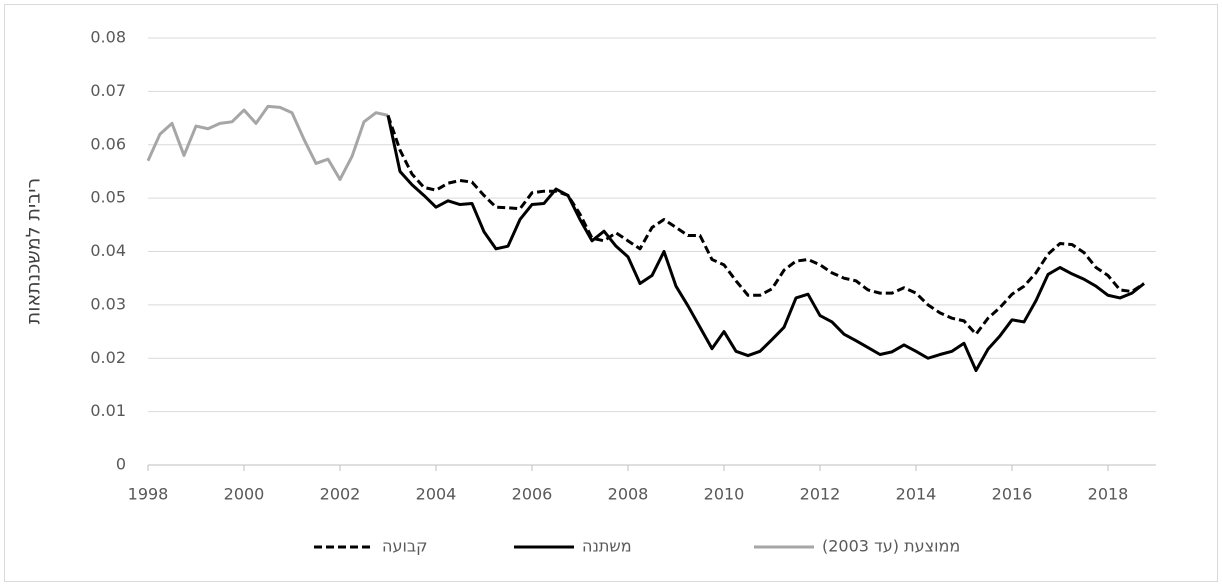  Describe the element at coordinates (404, 546) in the screenshot. I see `legend-label: קבועה` at that location.